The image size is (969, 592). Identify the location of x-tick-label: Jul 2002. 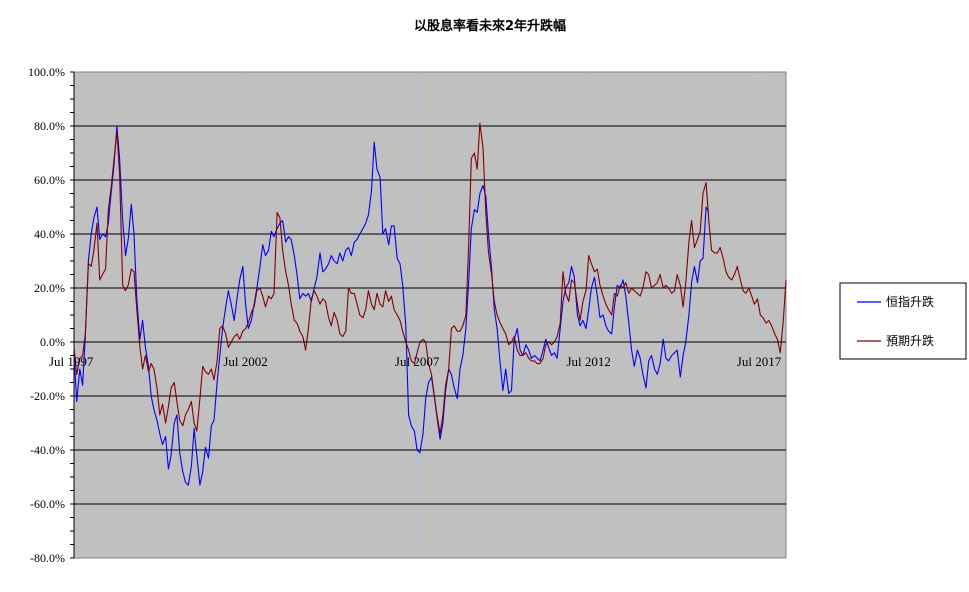
(245, 361).